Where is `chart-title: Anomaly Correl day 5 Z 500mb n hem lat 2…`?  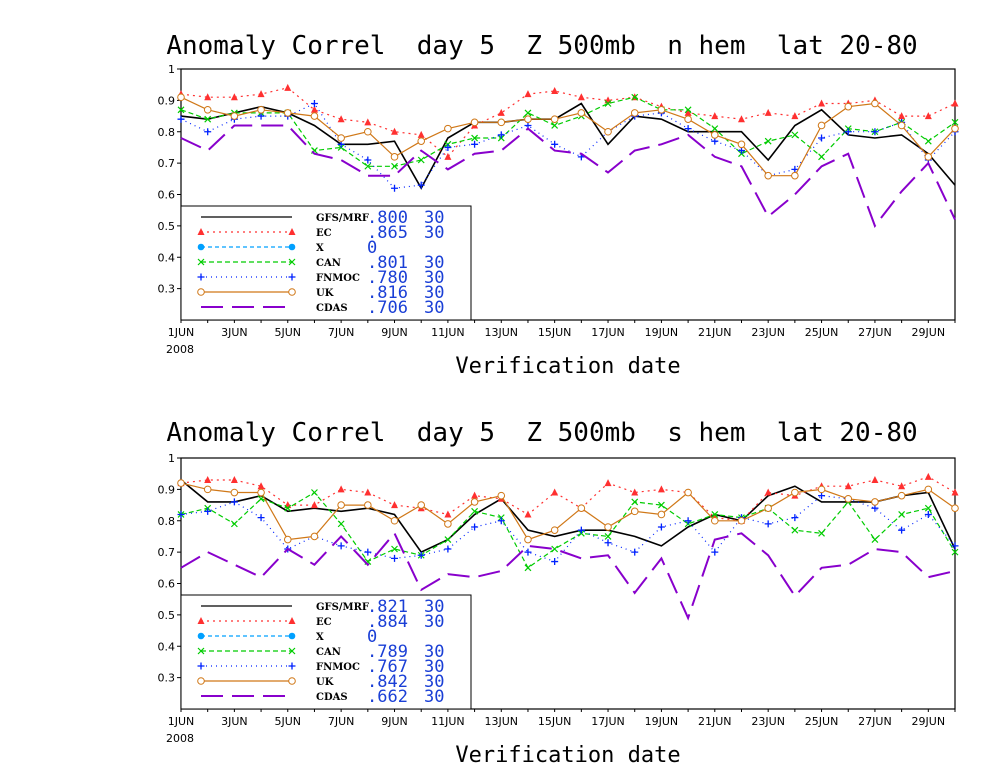 chart-title: Anomaly Correl day 5 Z 500mb n hem lat 2… is located at coordinates (541, 46).